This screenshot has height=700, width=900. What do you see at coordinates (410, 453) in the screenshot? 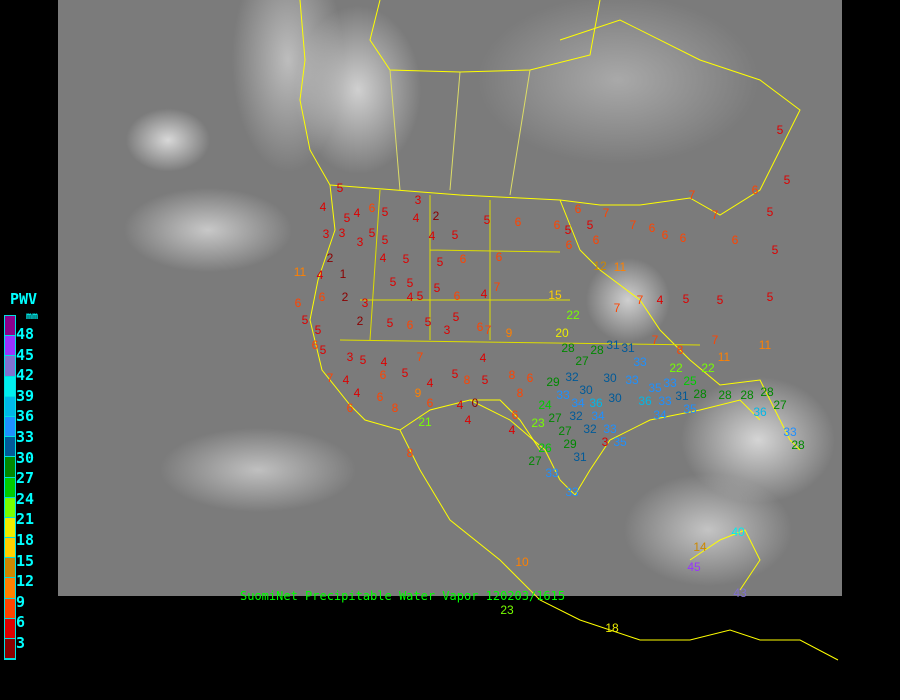
I see `station-pwv-value: 8` at bounding box center [410, 453].